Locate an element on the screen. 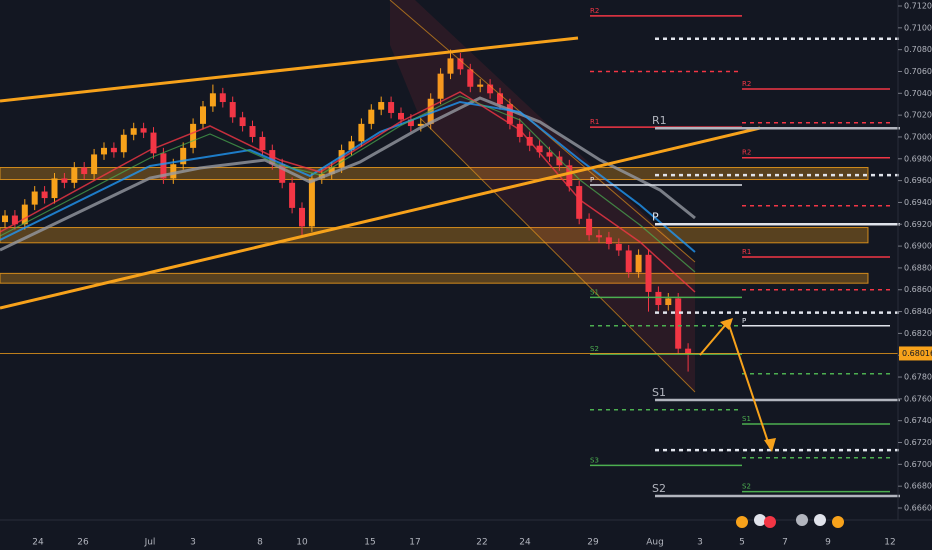 This screenshot has height=550, width=932. x-tick-label: 24 is located at coordinates (38, 543).